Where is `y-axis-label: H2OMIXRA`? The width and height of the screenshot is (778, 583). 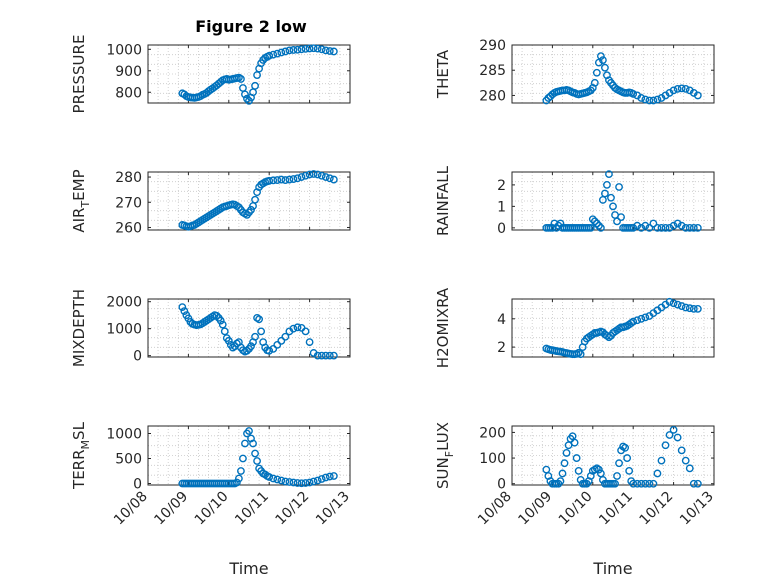 y-axis-label: H2OMIXRA is located at coordinates (443, 327).